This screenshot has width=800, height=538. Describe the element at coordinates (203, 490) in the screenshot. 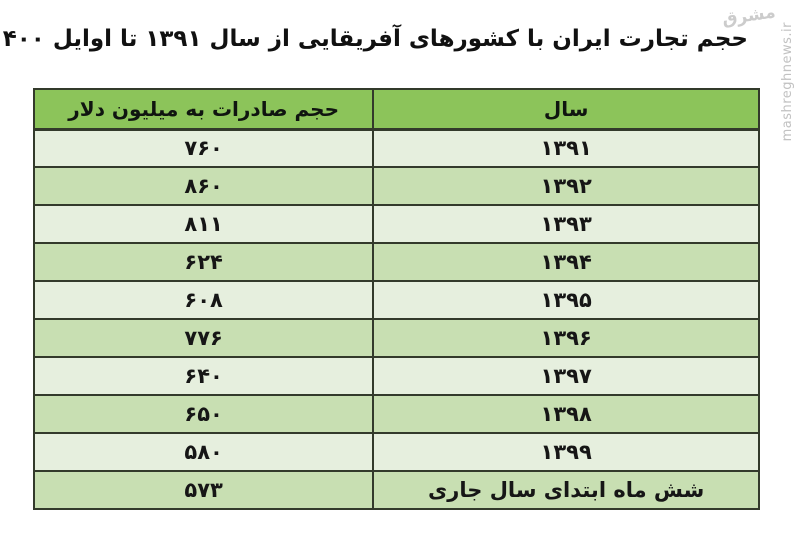

I see `exports-cell: ۵۷۳` at that location.